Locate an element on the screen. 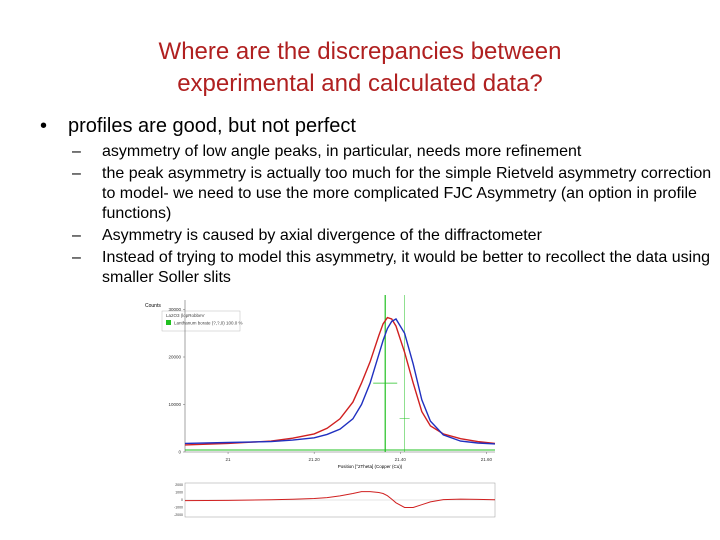 This screenshot has width=720, height=540. legend-box is located at coordinates (201, 321).